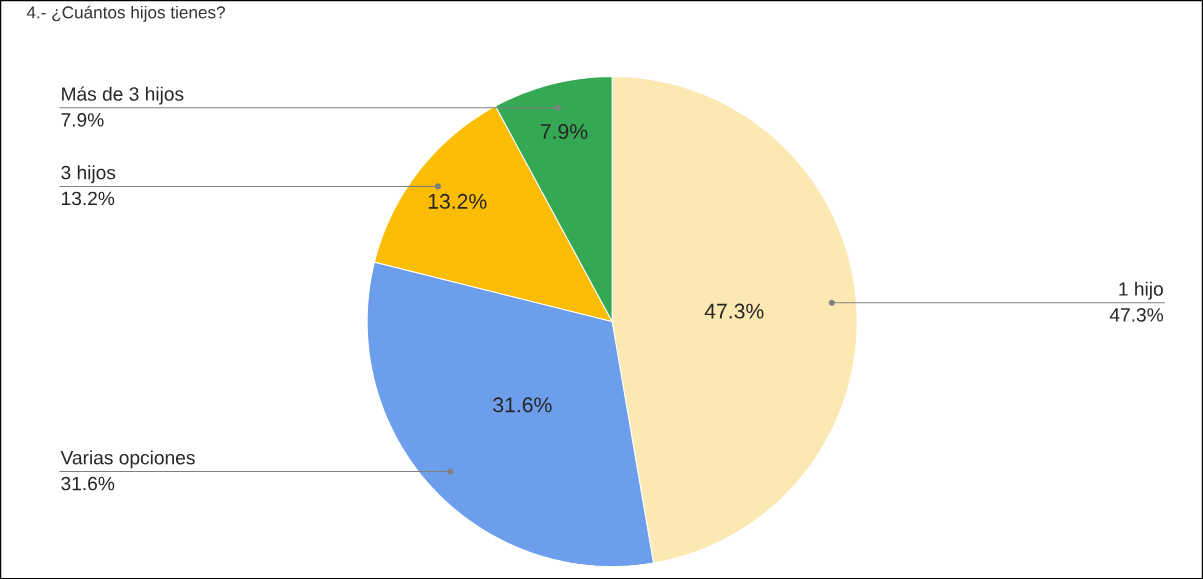 The image size is (1203, 579). Describe the element at coordinates (457, 201) in the screenshot. I see `data-label: 13.2%` at that location.